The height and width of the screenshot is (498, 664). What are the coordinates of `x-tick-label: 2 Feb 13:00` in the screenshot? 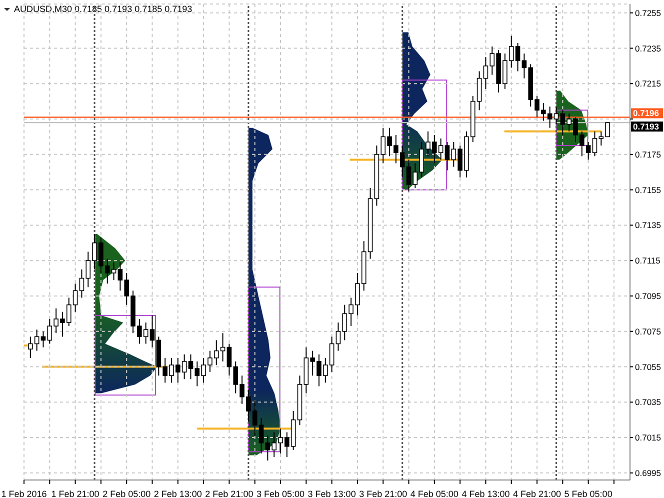 It's located at (178, 493).